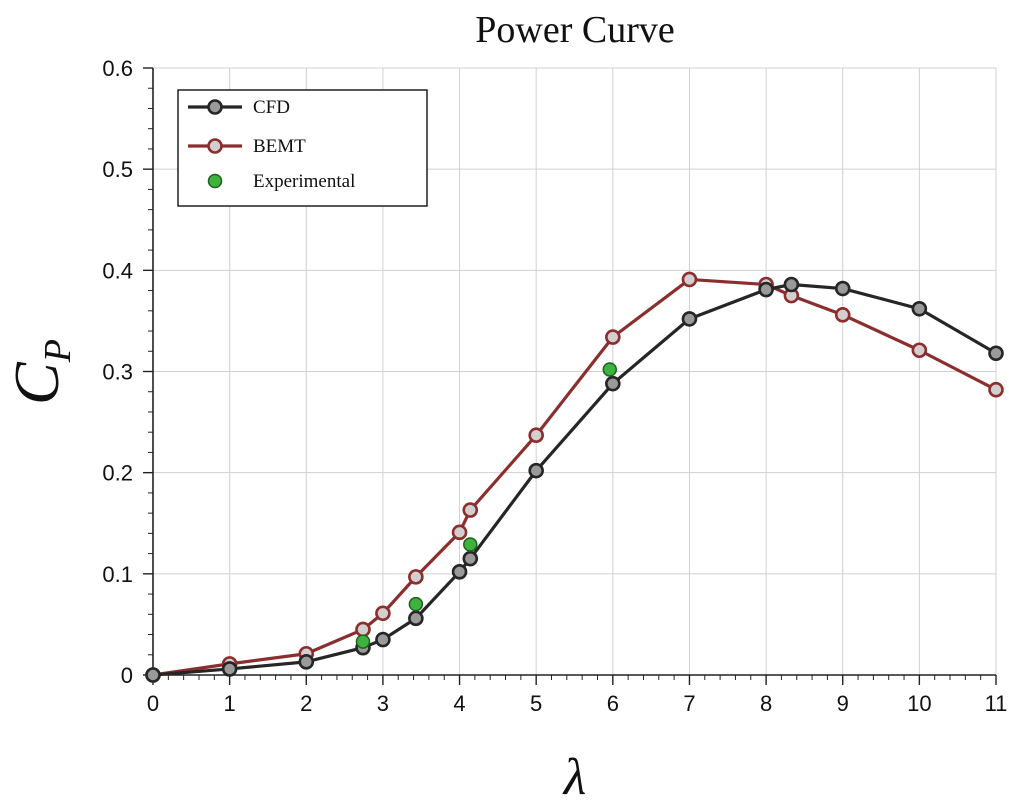  I want to click on x-tick-label: 0, so click(153, 703).